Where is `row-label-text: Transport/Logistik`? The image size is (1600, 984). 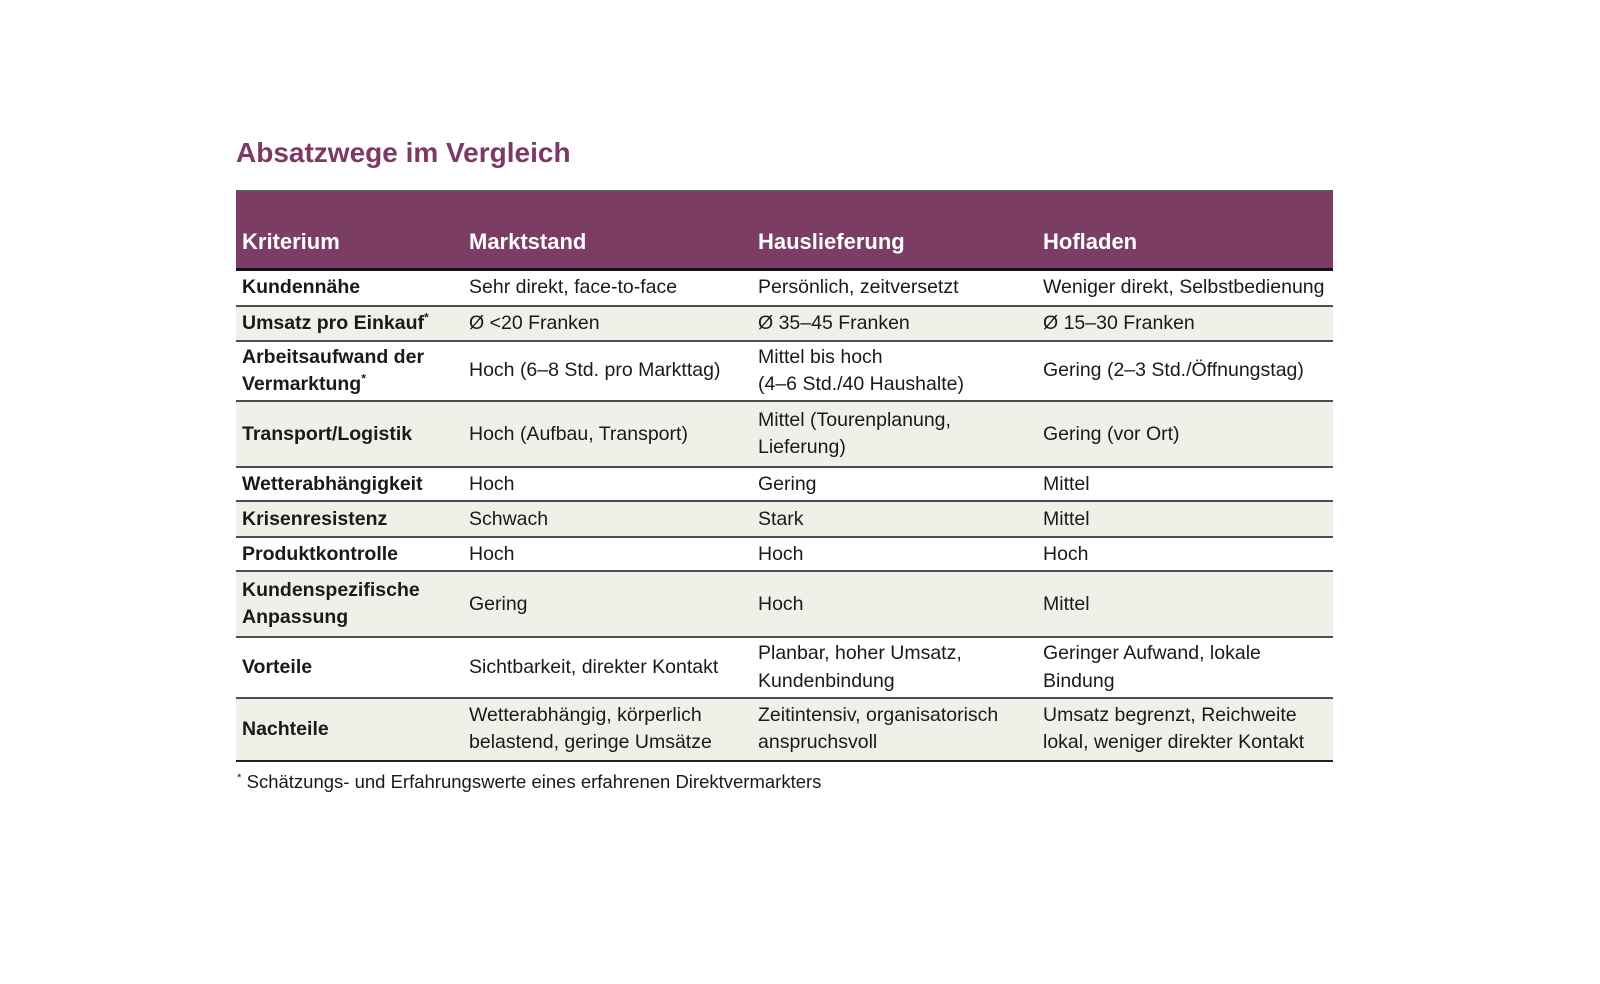 row-label-text: Transport/Logistik is located at coordinates (327, 433).